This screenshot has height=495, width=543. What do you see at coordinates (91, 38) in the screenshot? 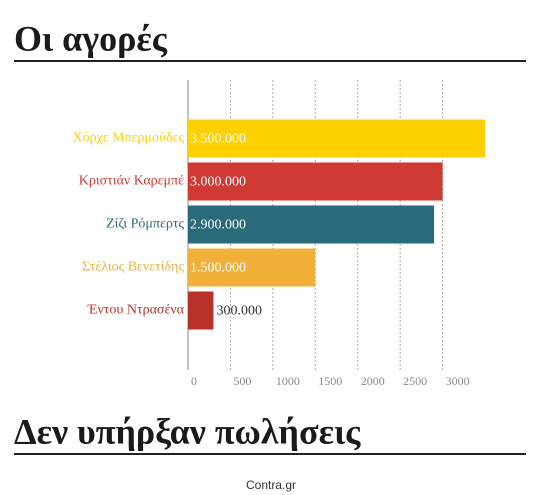
I see `chart-title: Οι αγορές` at bounding box center [91, 38].